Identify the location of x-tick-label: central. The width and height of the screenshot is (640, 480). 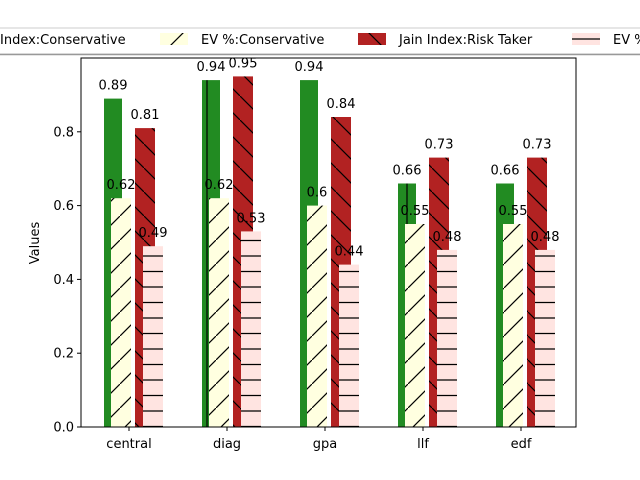
(128, 444).